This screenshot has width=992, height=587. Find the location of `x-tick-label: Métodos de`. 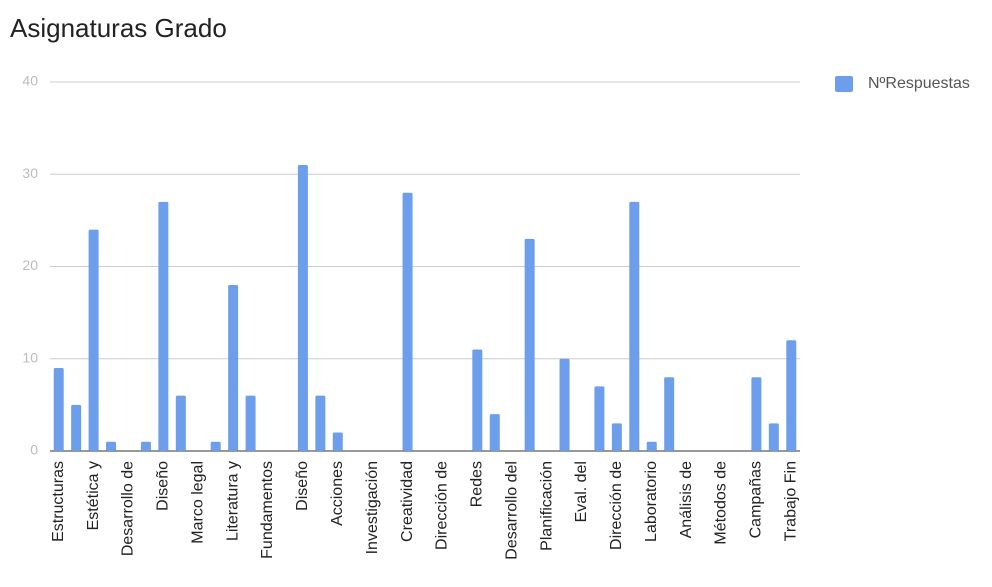

x-tick-label: Métodos de is located at coordinates (721, 503).